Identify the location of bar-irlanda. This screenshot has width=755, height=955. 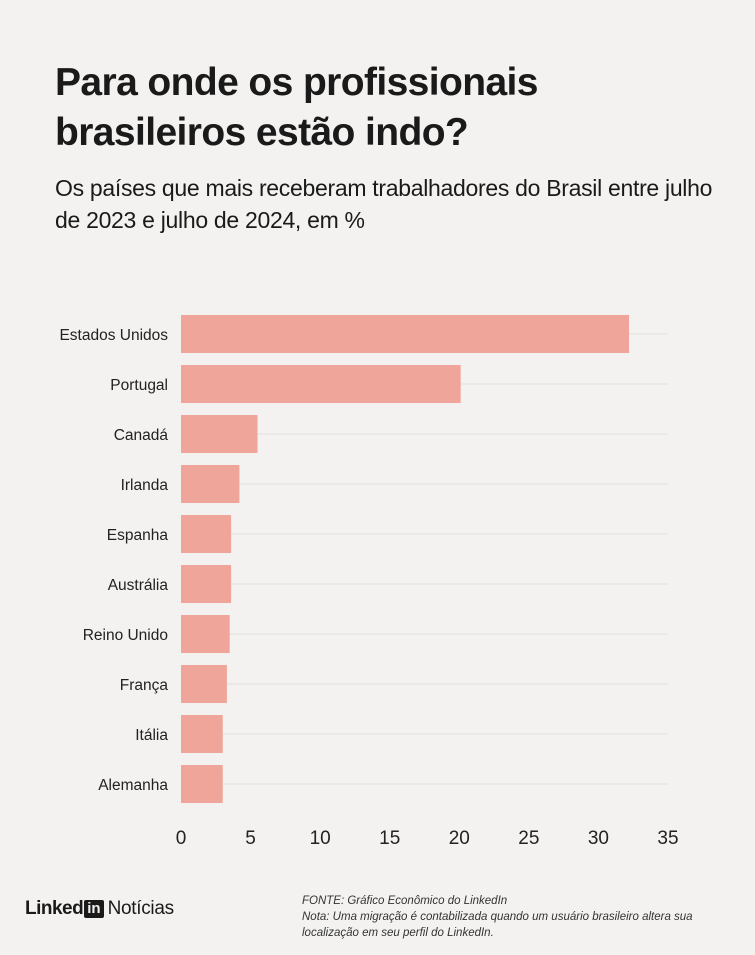
(210, 484).